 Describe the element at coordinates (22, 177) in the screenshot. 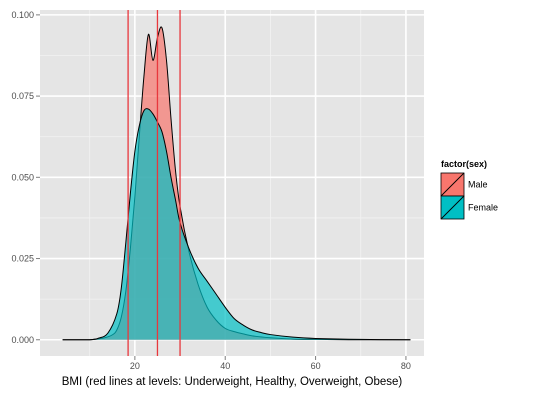

I see `y-tick-label: 0.050` at that location.